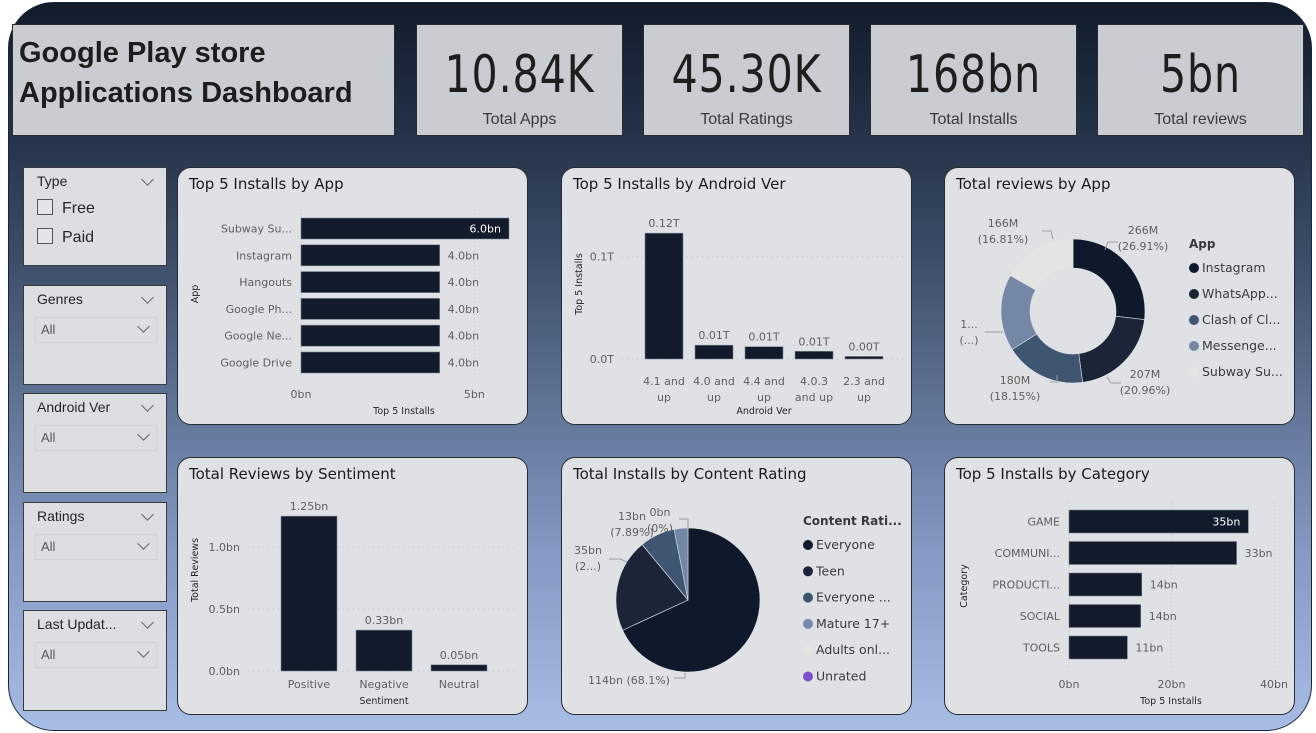  What do you see at coordinates (691, 600) in the screenshot?
I see `pie-slice` at bounding box center [691, 600].